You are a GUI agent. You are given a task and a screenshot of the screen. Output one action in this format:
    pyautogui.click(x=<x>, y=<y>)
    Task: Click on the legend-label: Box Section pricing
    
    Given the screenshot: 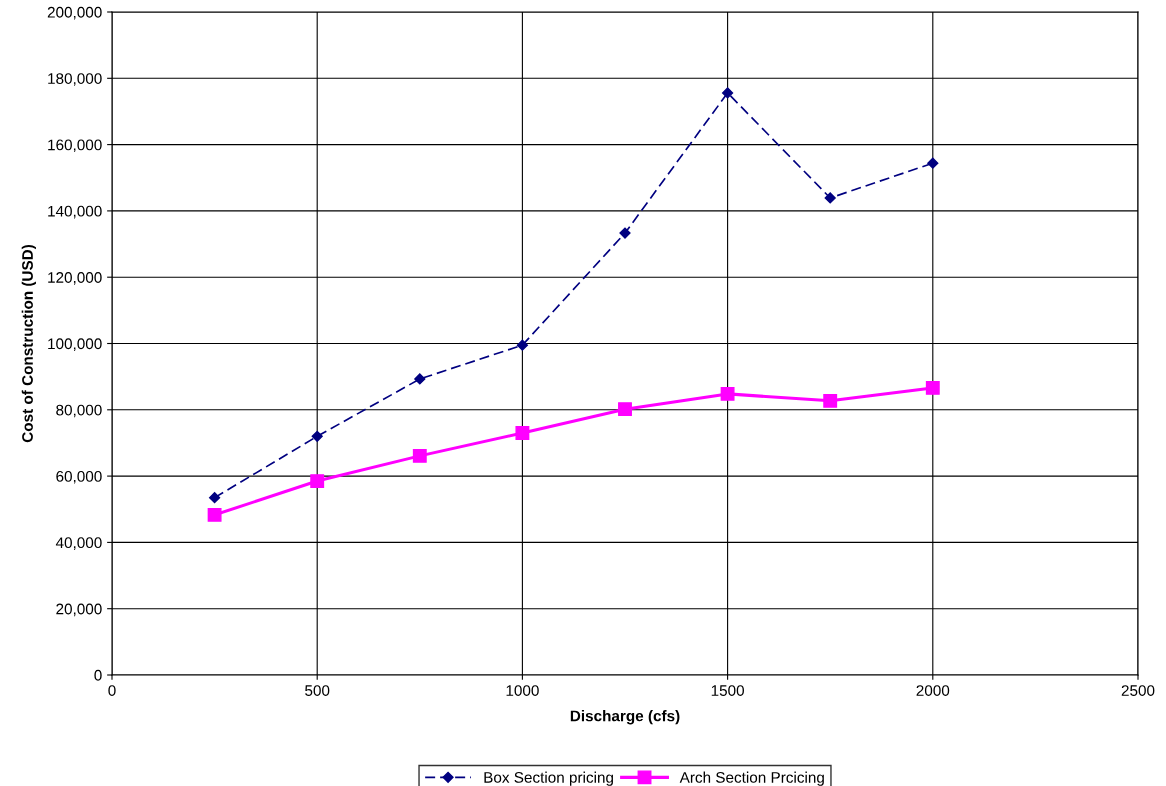 What is the action you would take?
    pyautogui.click(x=548, y=778)
    